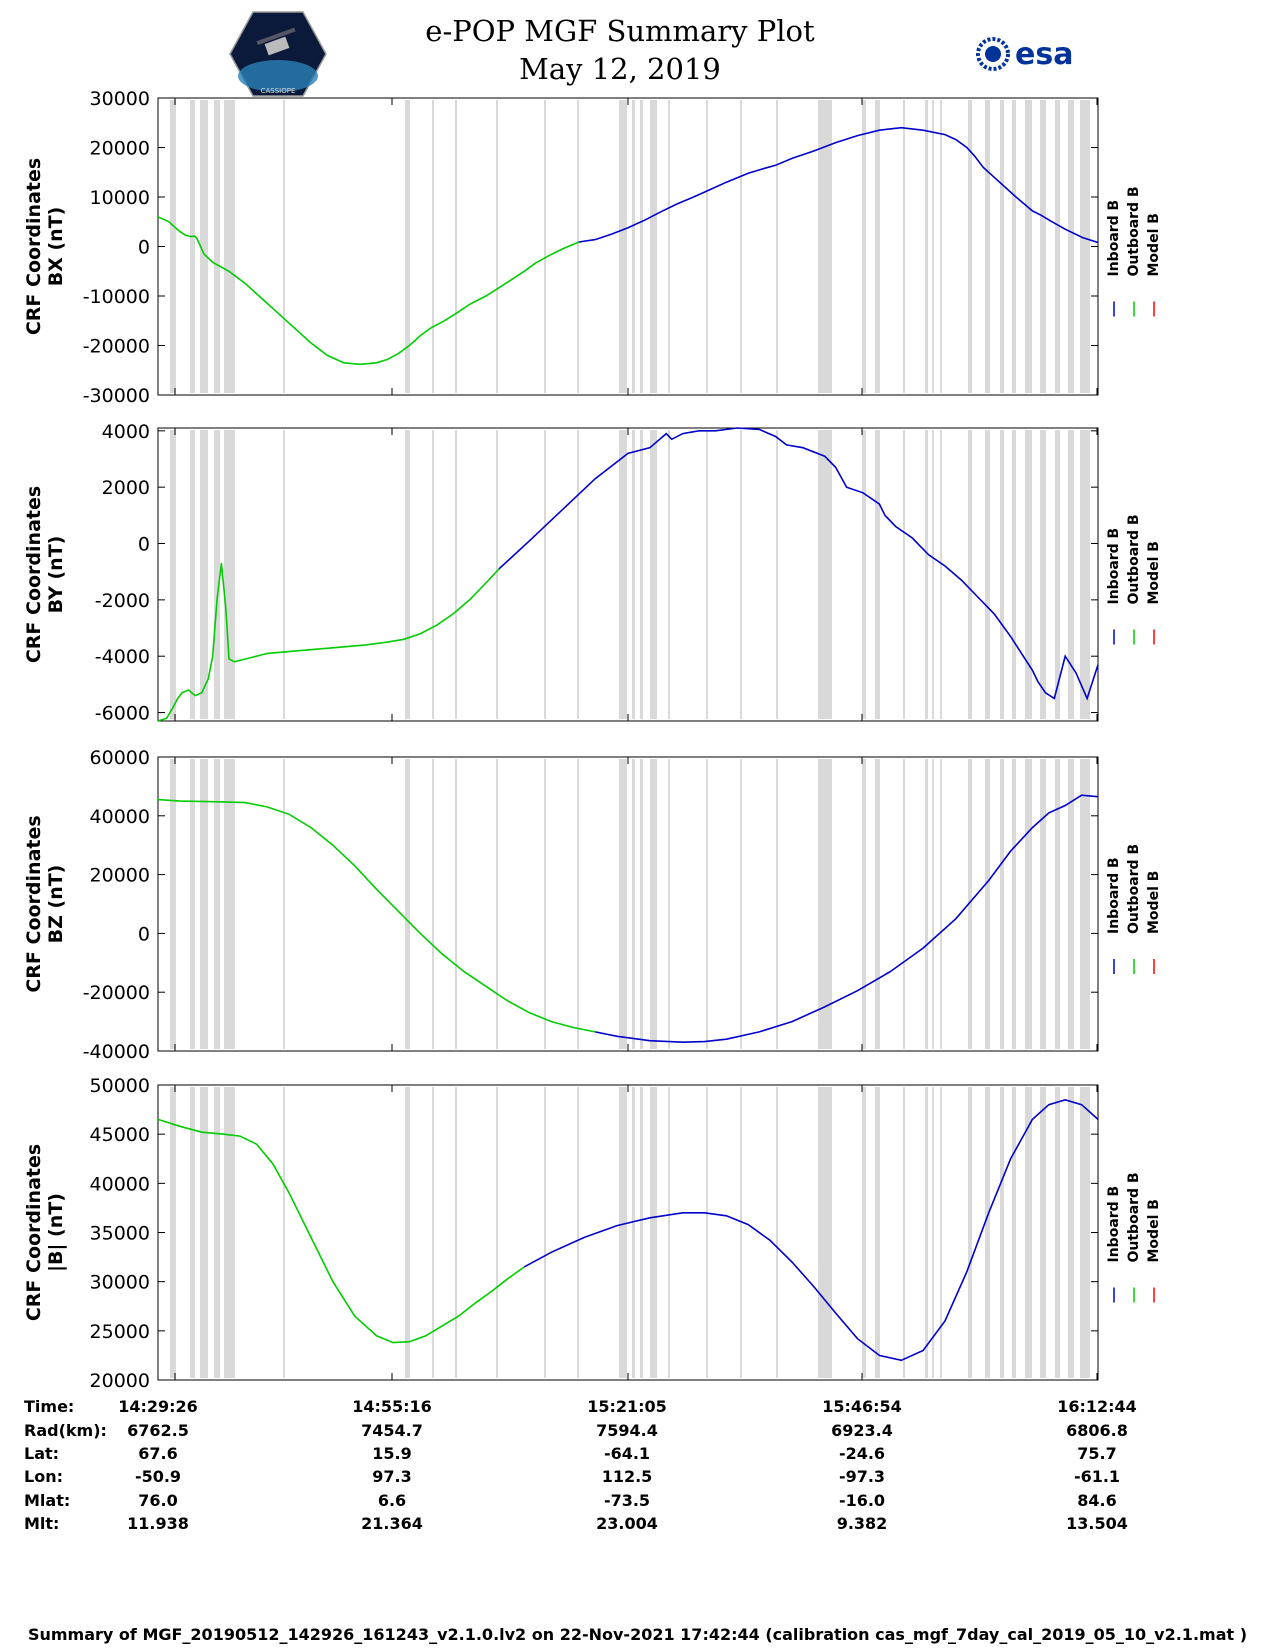  I want to click on y-tick-label: 2000, so click(126, 488).